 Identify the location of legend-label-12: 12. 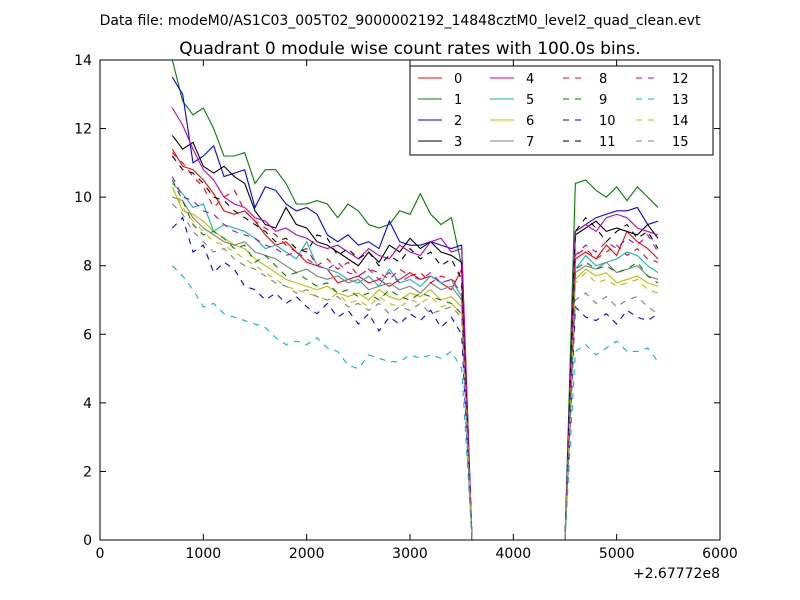
(680, 79).